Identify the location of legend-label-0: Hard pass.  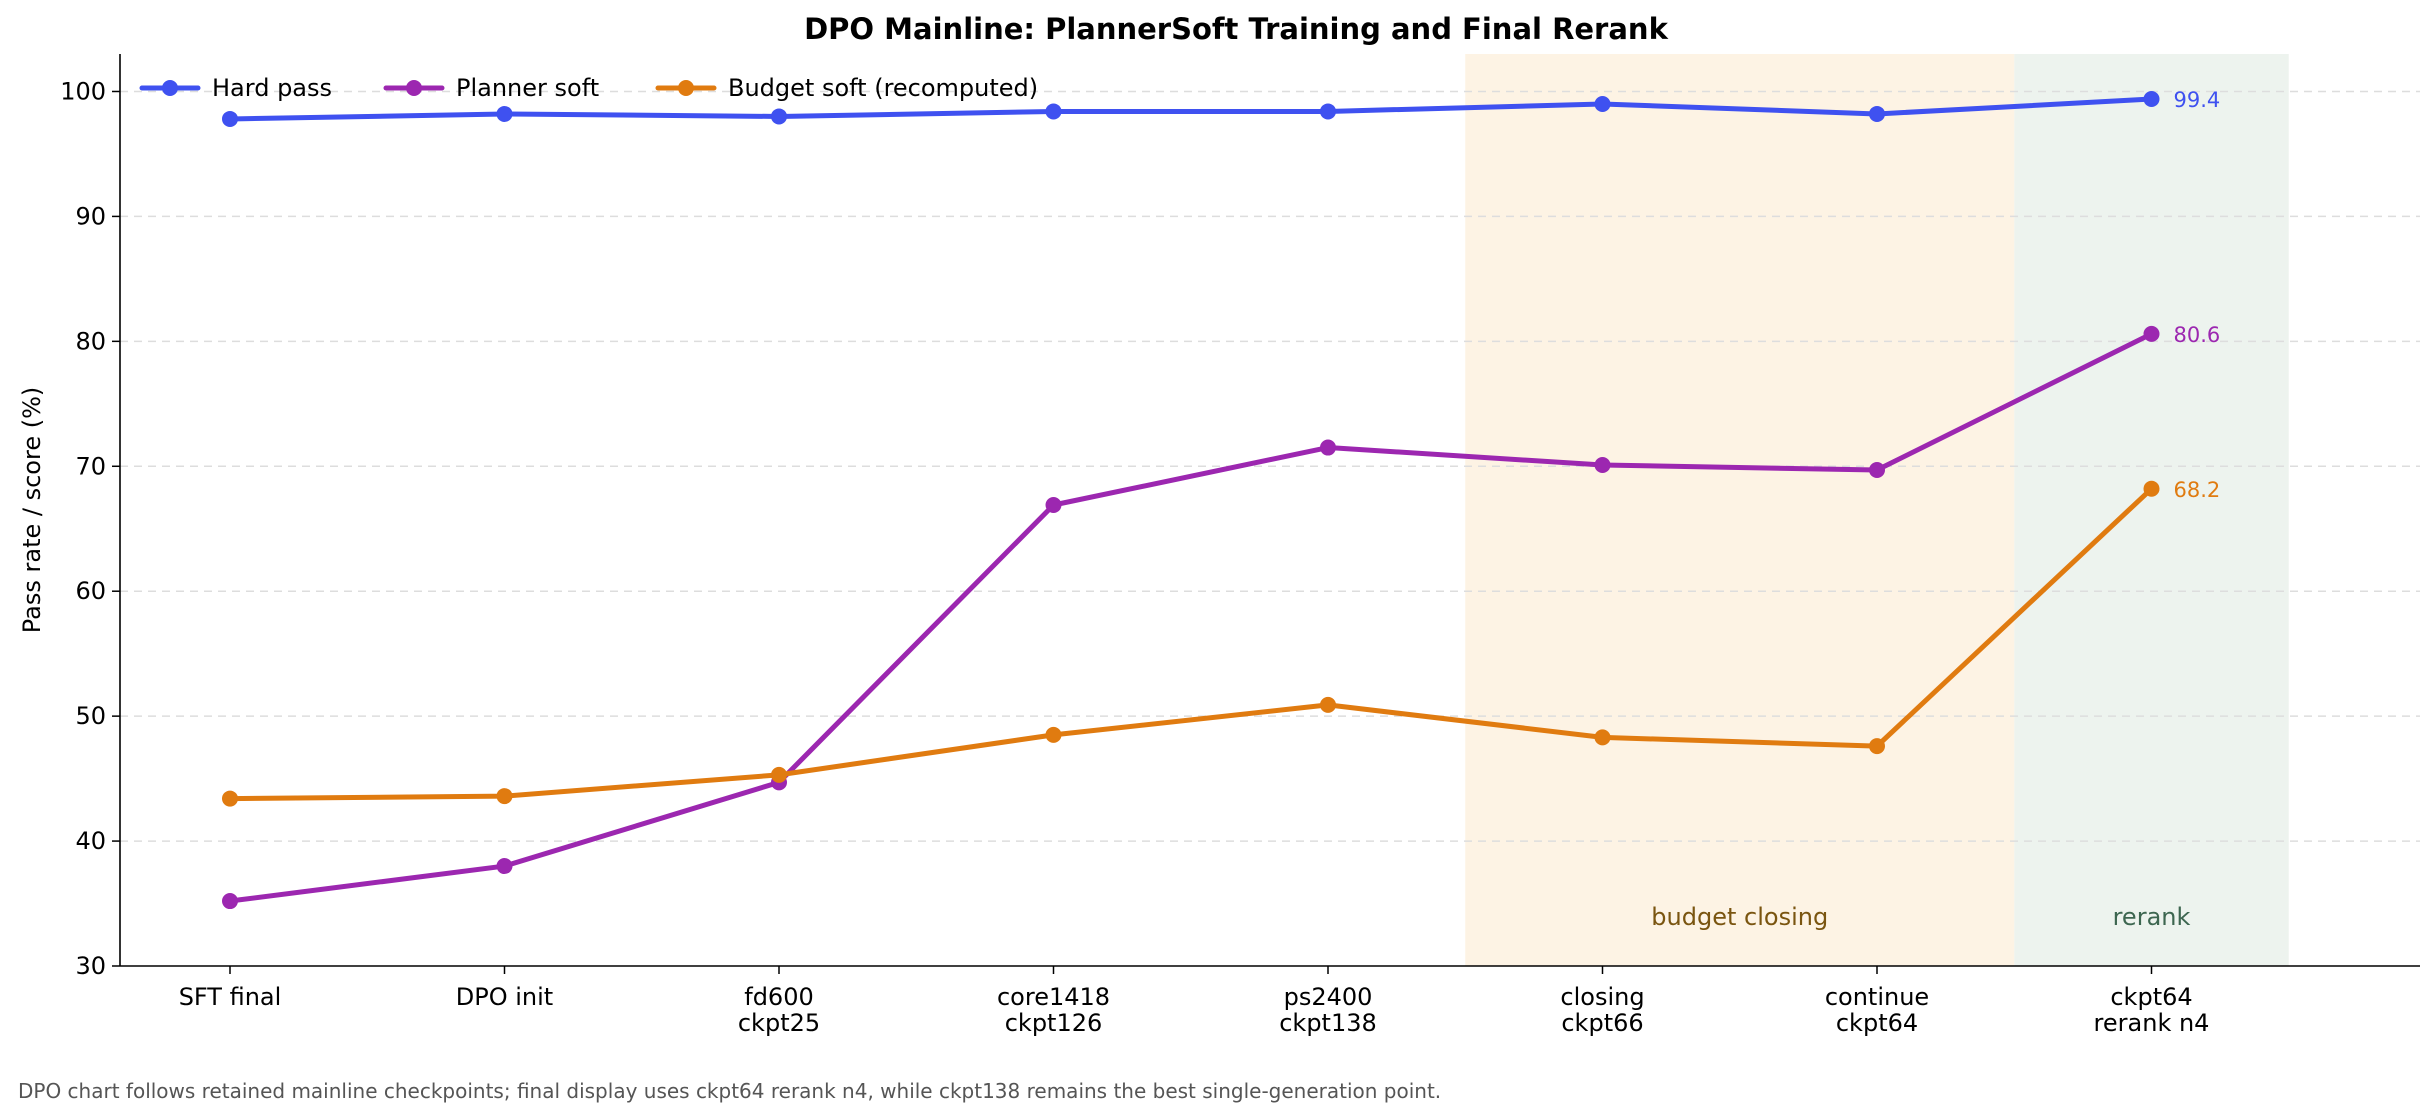
(272, 88).